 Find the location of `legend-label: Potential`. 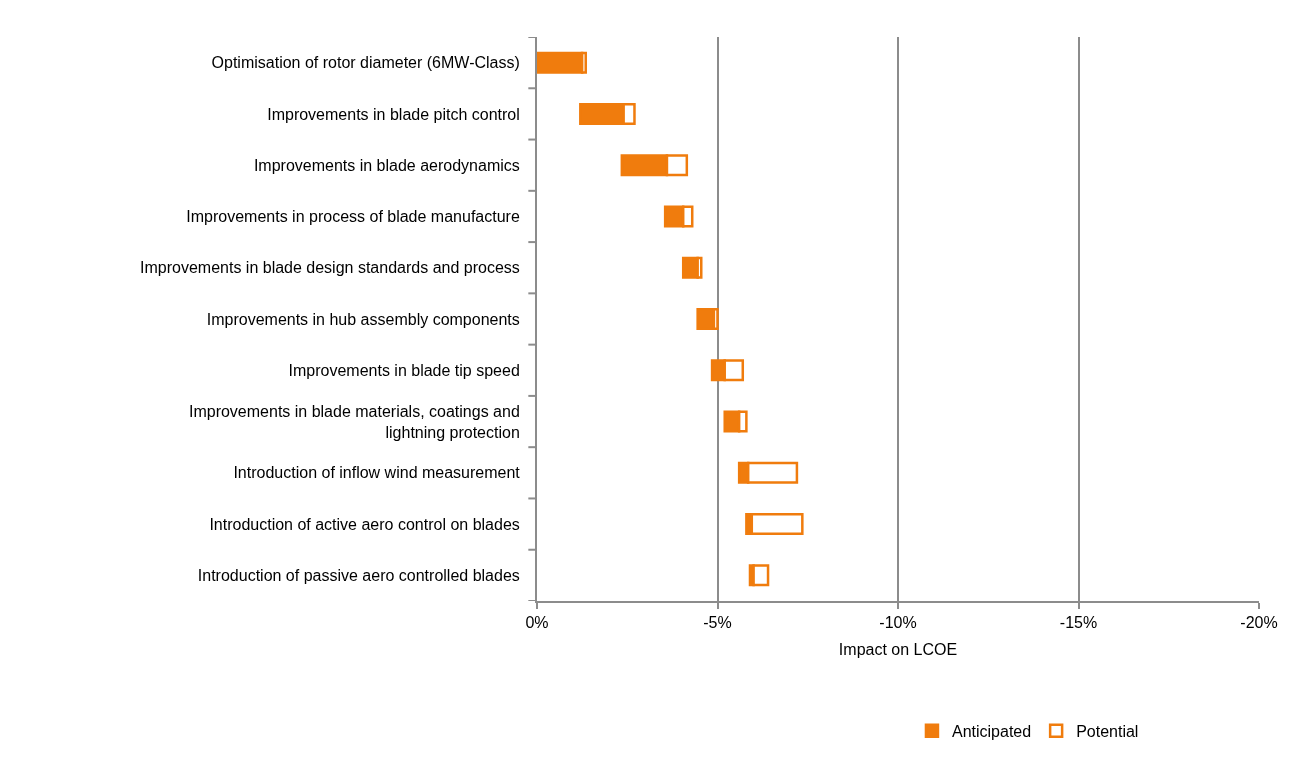

legend-label: Potential is located at coordinates (1107, 731).